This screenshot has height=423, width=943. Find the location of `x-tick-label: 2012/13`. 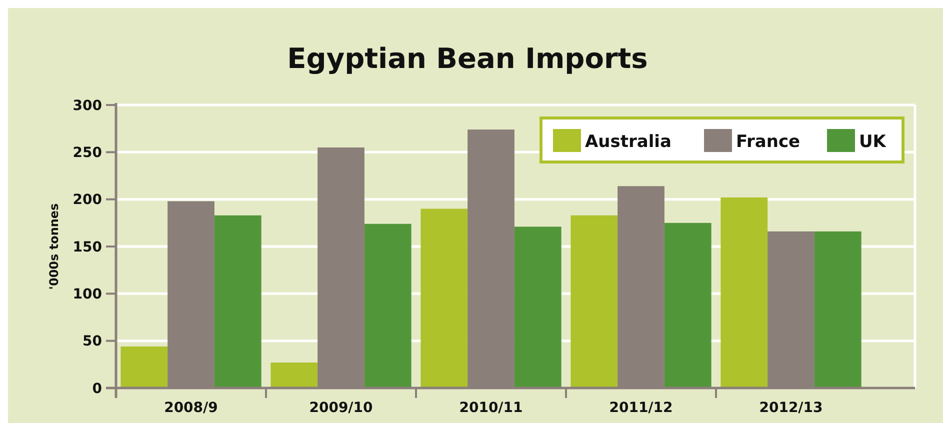

x-tick-label: 2012/13 is located at coordinates (791, 408).